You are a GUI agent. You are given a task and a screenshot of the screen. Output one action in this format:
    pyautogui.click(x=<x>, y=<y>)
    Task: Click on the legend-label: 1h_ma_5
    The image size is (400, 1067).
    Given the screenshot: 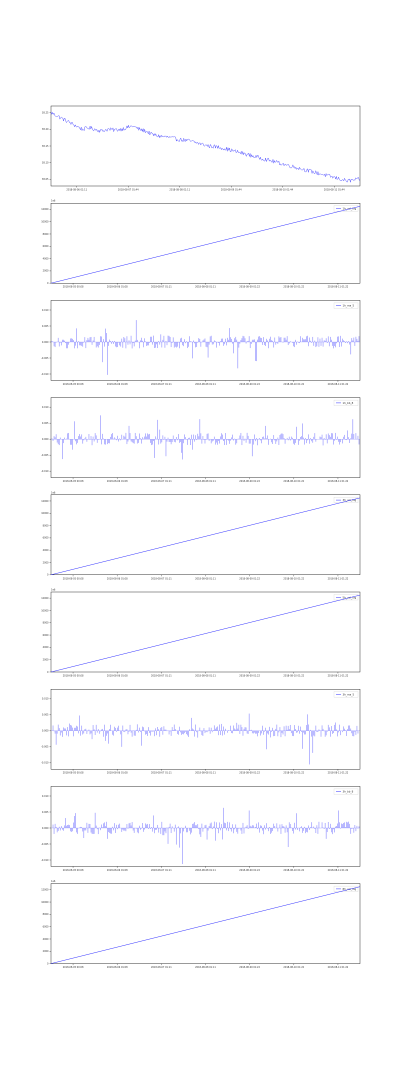 What is the action you would take?
    pyautogui.click(x=349, y=306)
    